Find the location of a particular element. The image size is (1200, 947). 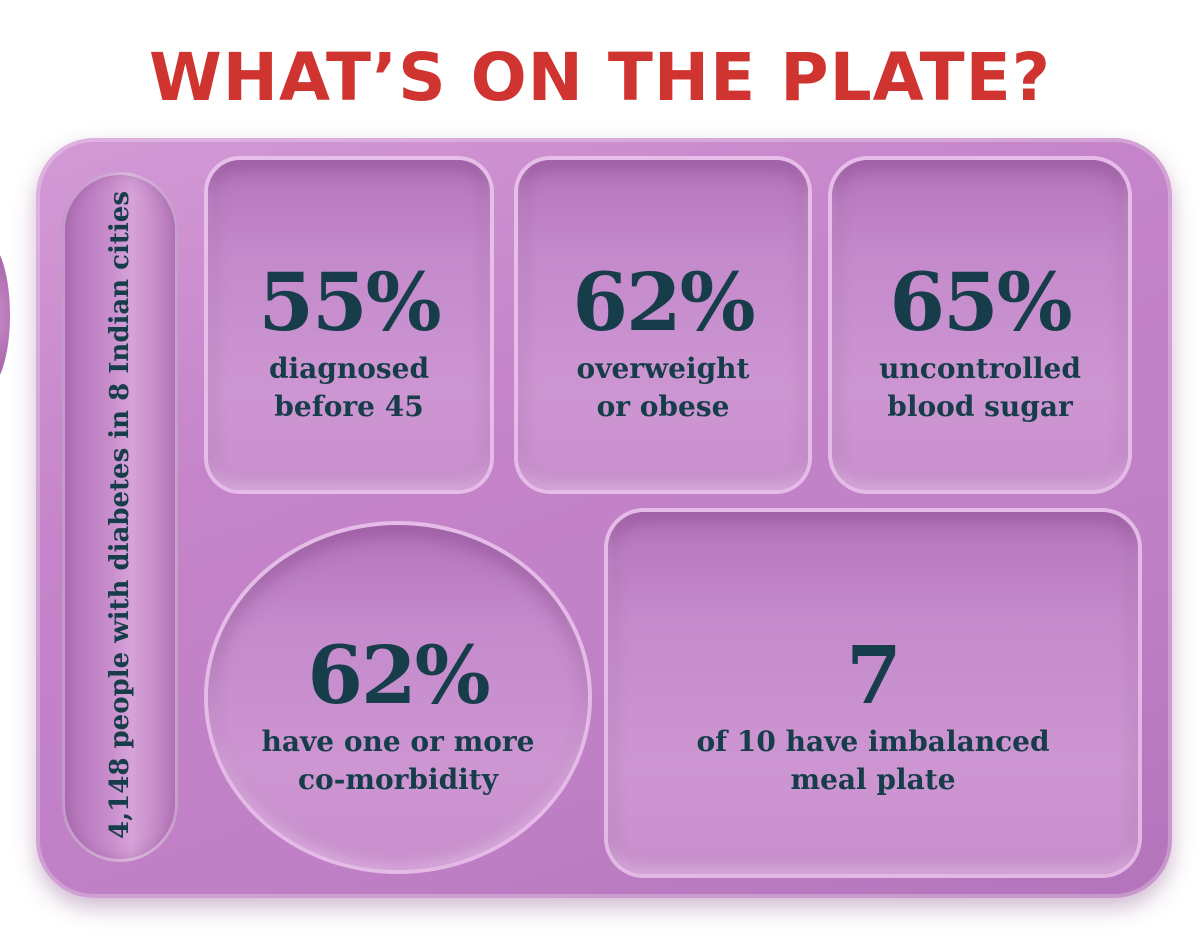

stat-overweight-or-obese: 62% overweight or obese is located at coordinates (663, 344).